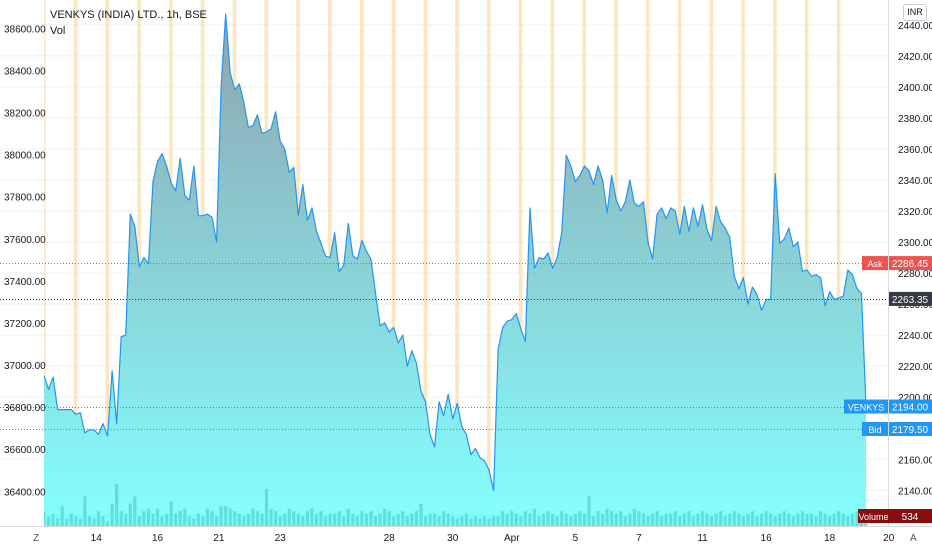 This screenshot has width=932, height=550. Describe the element at coordinates (25, 282) in the screenshot. I see `index-tick-label: 37400.00` at that location.